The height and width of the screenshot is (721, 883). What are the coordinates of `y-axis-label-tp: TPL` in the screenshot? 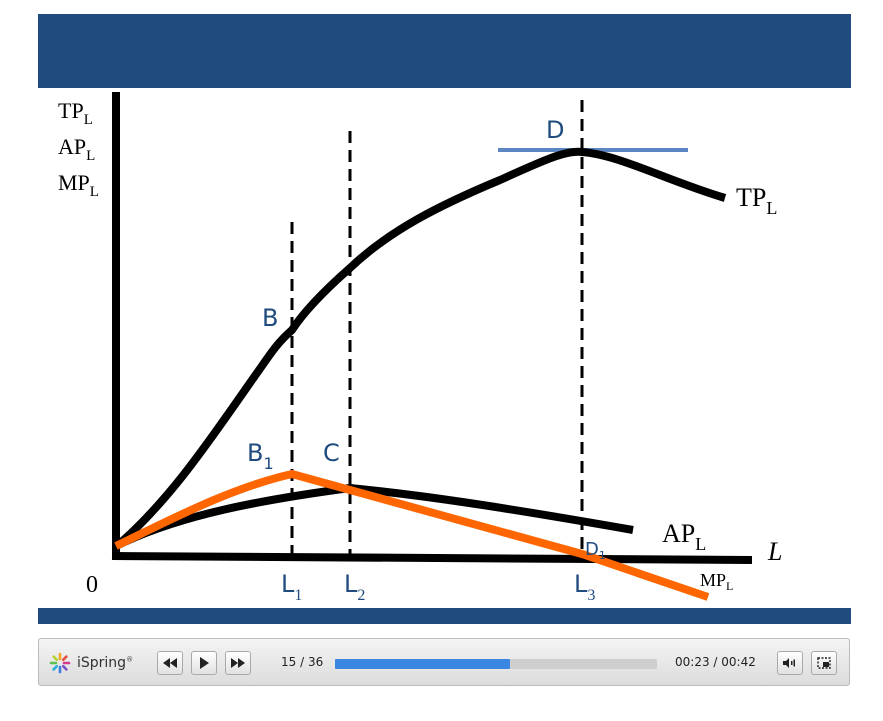 It's located at (75, 113).